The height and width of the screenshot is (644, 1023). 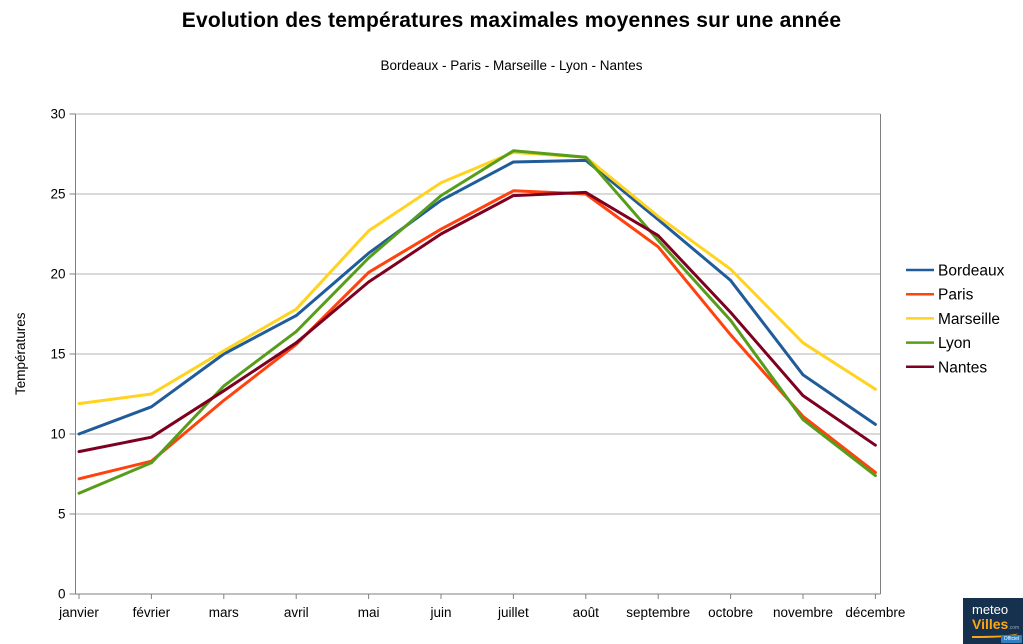 I want to click on x-tick-label: septembre, so click(x=658, y=612).